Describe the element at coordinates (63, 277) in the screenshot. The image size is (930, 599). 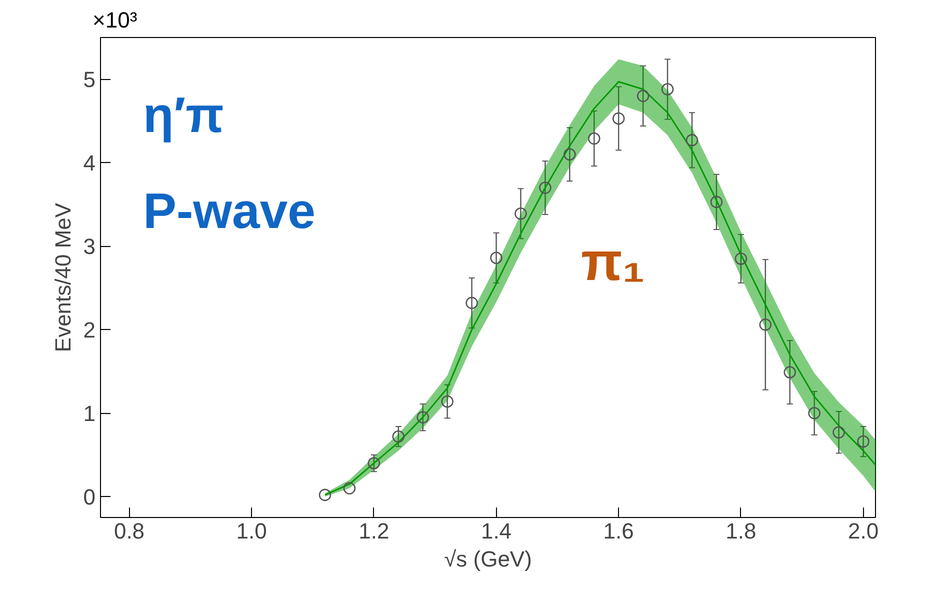
I see `y-axis-title: Events/40 MeV` at that location.